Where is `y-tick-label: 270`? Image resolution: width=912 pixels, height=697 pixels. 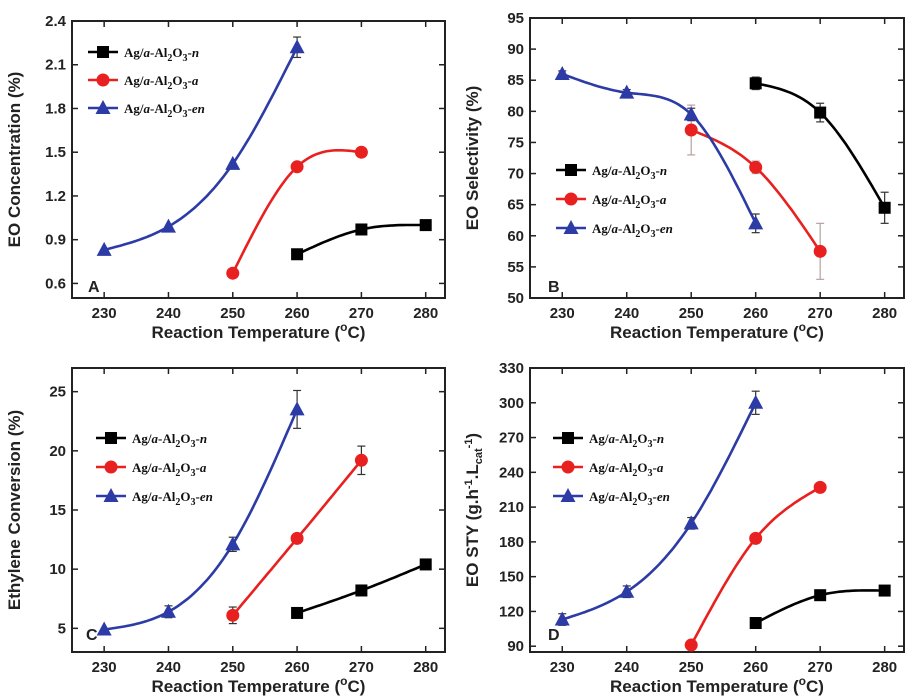
y-tick-label: 270 is located at coordinates (511, 438).